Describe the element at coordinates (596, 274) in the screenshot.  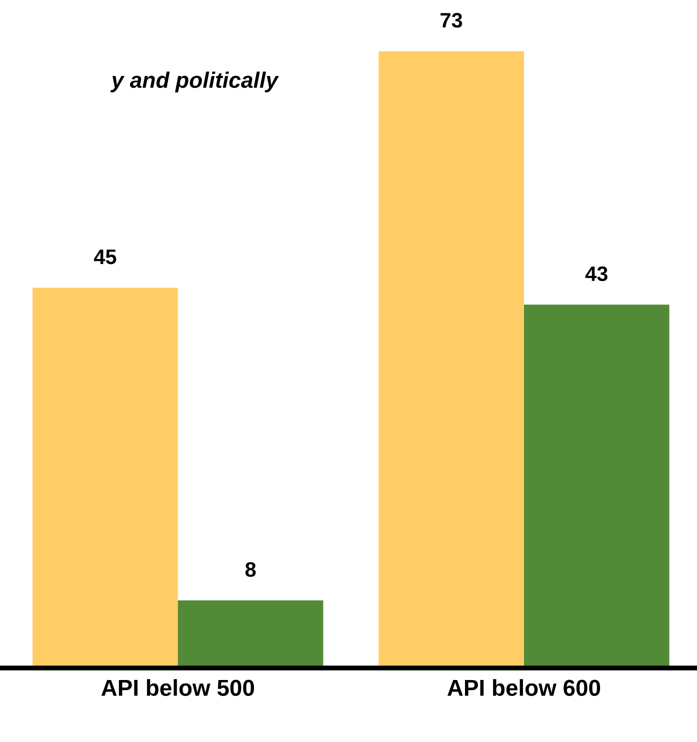
I see `data-label: 43` at that location.